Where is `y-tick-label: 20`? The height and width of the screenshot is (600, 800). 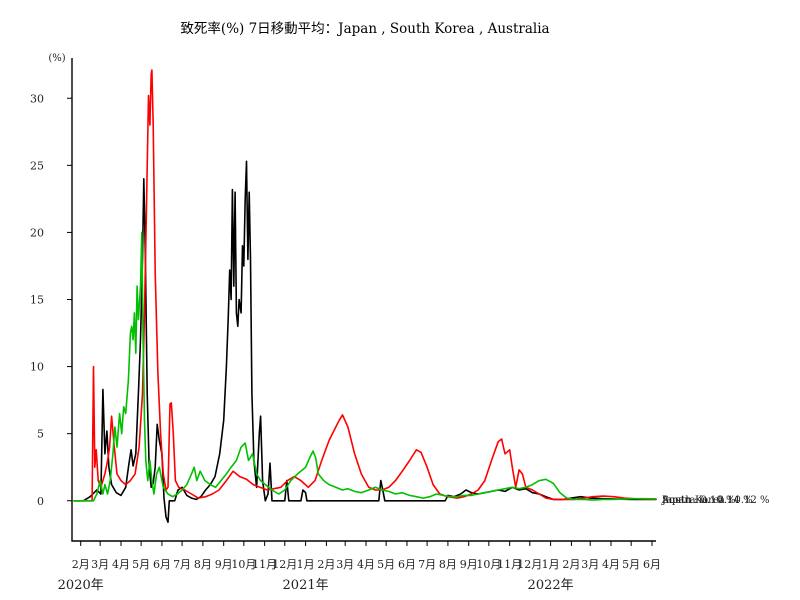 y-tick-label: 20 is located at coordinates (37, 232).